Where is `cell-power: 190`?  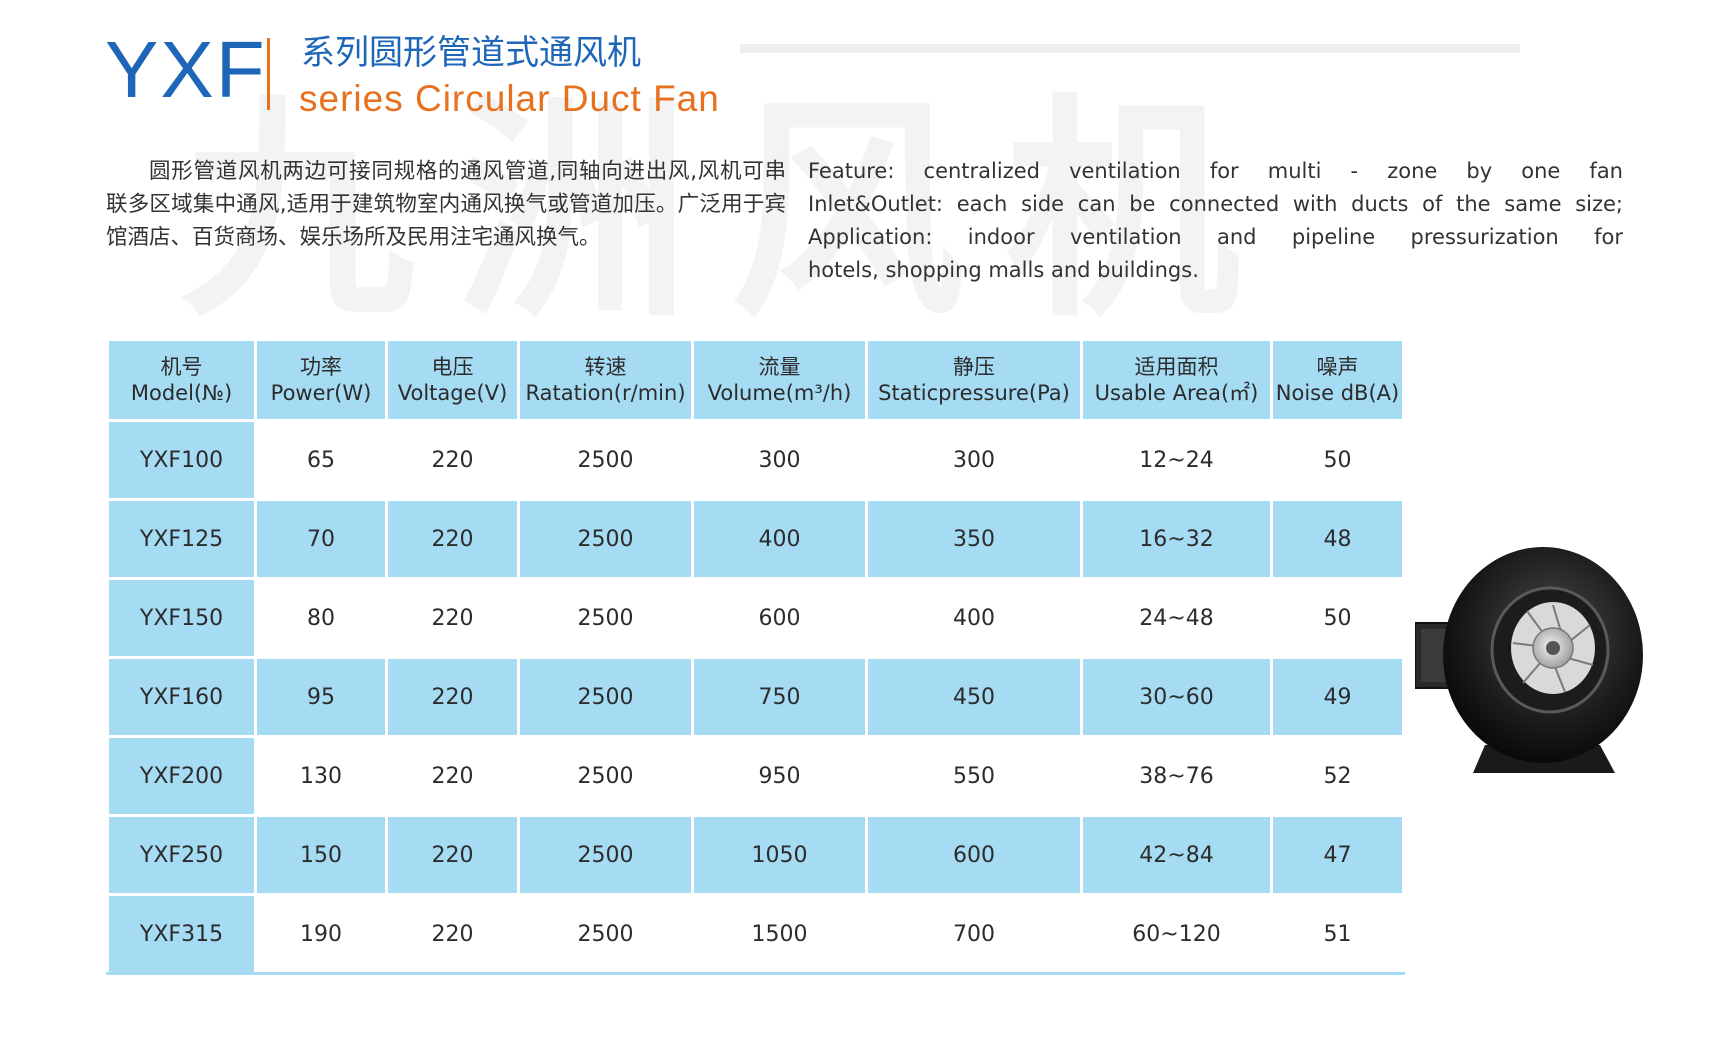
cell-power: 190 is located at coordinates (321, 934).